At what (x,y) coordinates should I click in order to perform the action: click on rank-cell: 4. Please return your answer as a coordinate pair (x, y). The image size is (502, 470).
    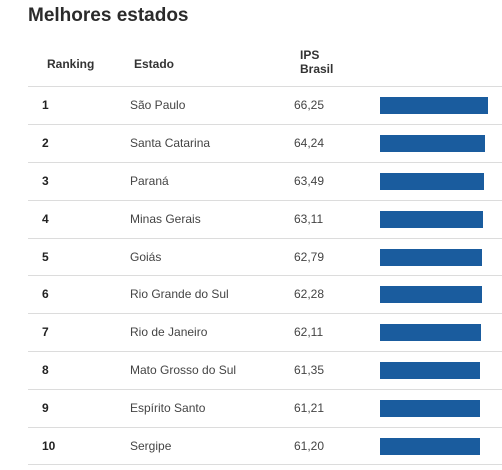
    Looking at the image, I should click on (45, 218).